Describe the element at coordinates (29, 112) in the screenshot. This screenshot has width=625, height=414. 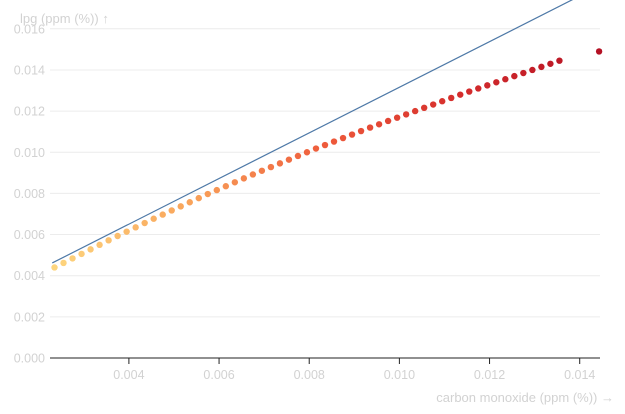
I see `y-tick-label: 0.012` at that location.